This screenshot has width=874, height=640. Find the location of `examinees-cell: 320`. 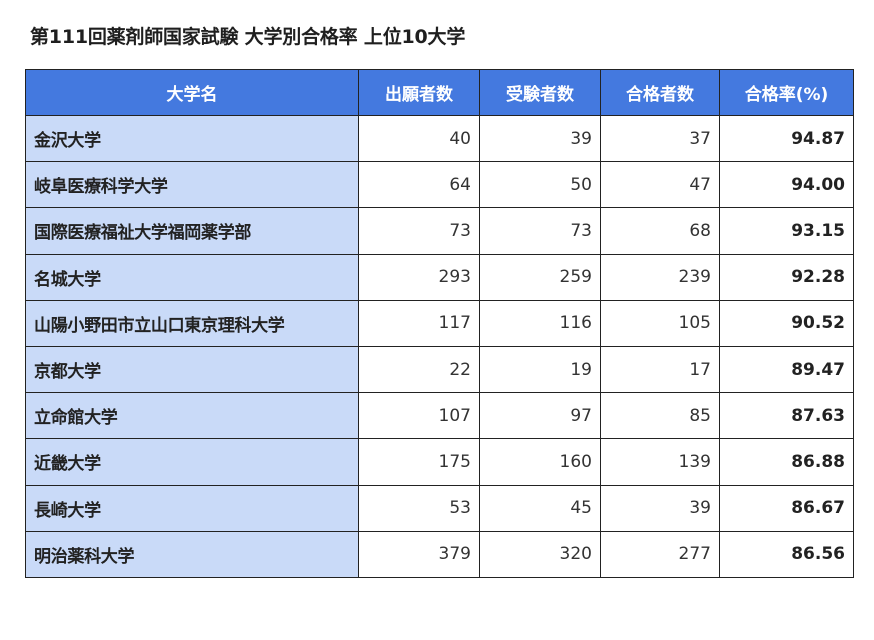

examinees-cell: 320 is located at coordinates (540, 554).